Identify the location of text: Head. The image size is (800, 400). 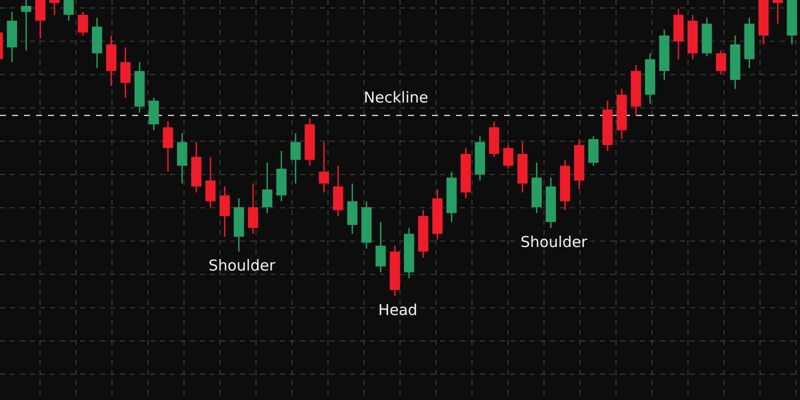
(398, 310).